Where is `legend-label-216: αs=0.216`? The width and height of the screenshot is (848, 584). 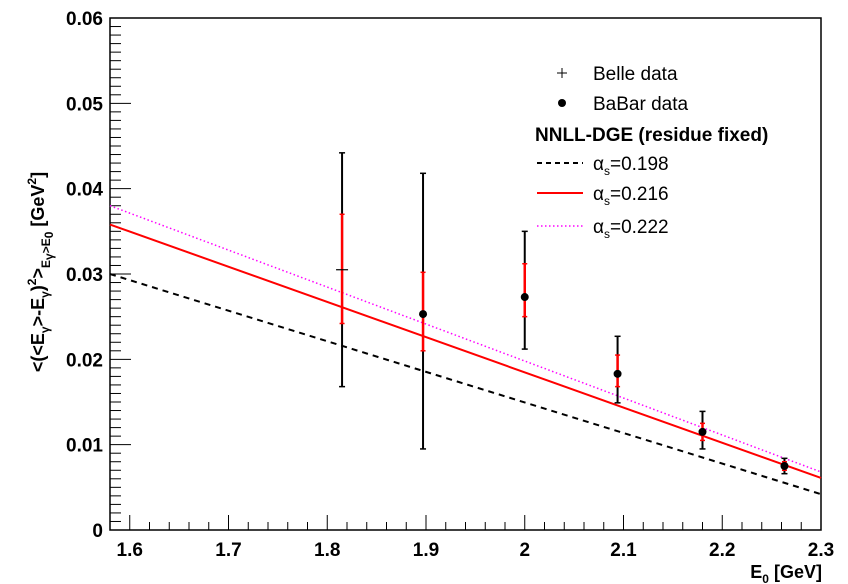 legend-label-216: αs=0.216 is located at coordinates (631, 196).